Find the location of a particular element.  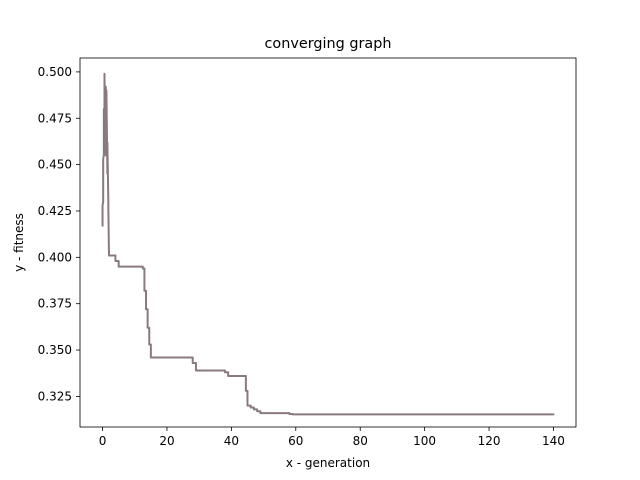

chart-title: converging graph is located at coordinates (328, 44).